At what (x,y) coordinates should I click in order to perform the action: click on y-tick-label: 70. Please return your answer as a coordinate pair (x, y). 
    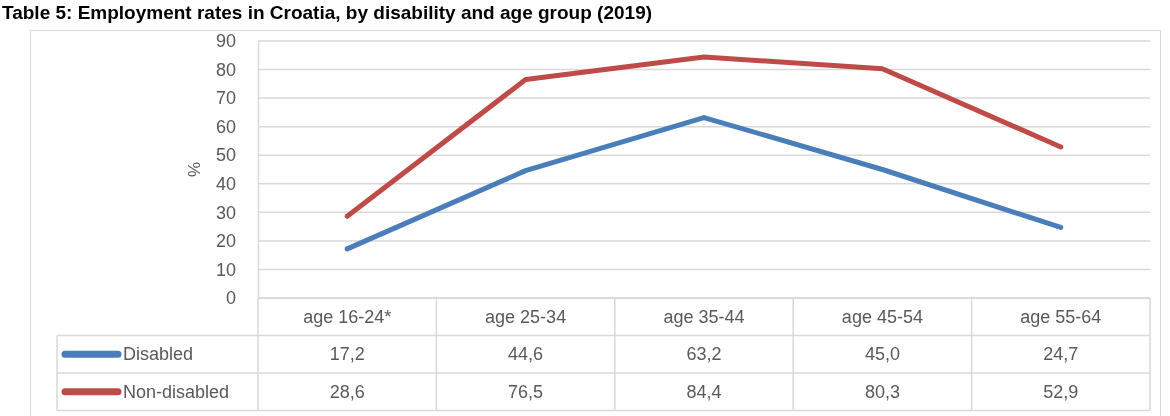
    Looking at the image, I should click on (225, 98).